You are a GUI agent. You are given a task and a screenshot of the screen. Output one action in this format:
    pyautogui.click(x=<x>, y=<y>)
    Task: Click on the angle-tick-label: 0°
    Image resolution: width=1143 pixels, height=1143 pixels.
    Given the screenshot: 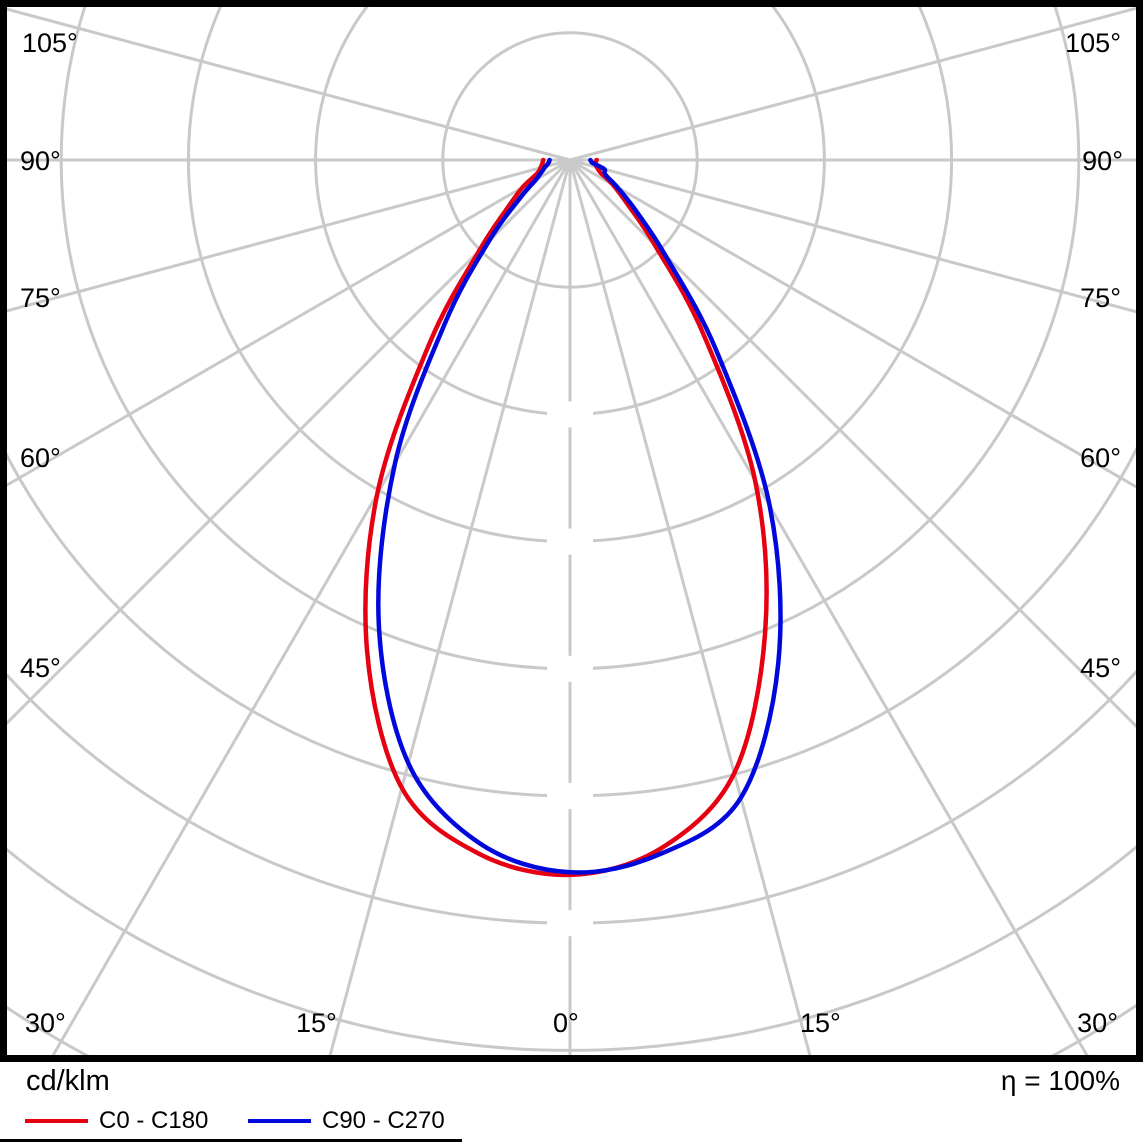 What is the action you would take?
    pyautogui.click(x=566, y=1023)
    